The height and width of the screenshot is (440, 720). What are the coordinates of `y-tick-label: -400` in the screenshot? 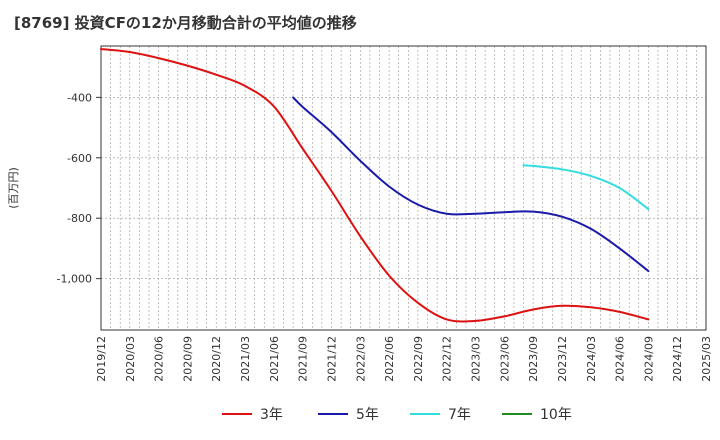 It's located at (79, 97).